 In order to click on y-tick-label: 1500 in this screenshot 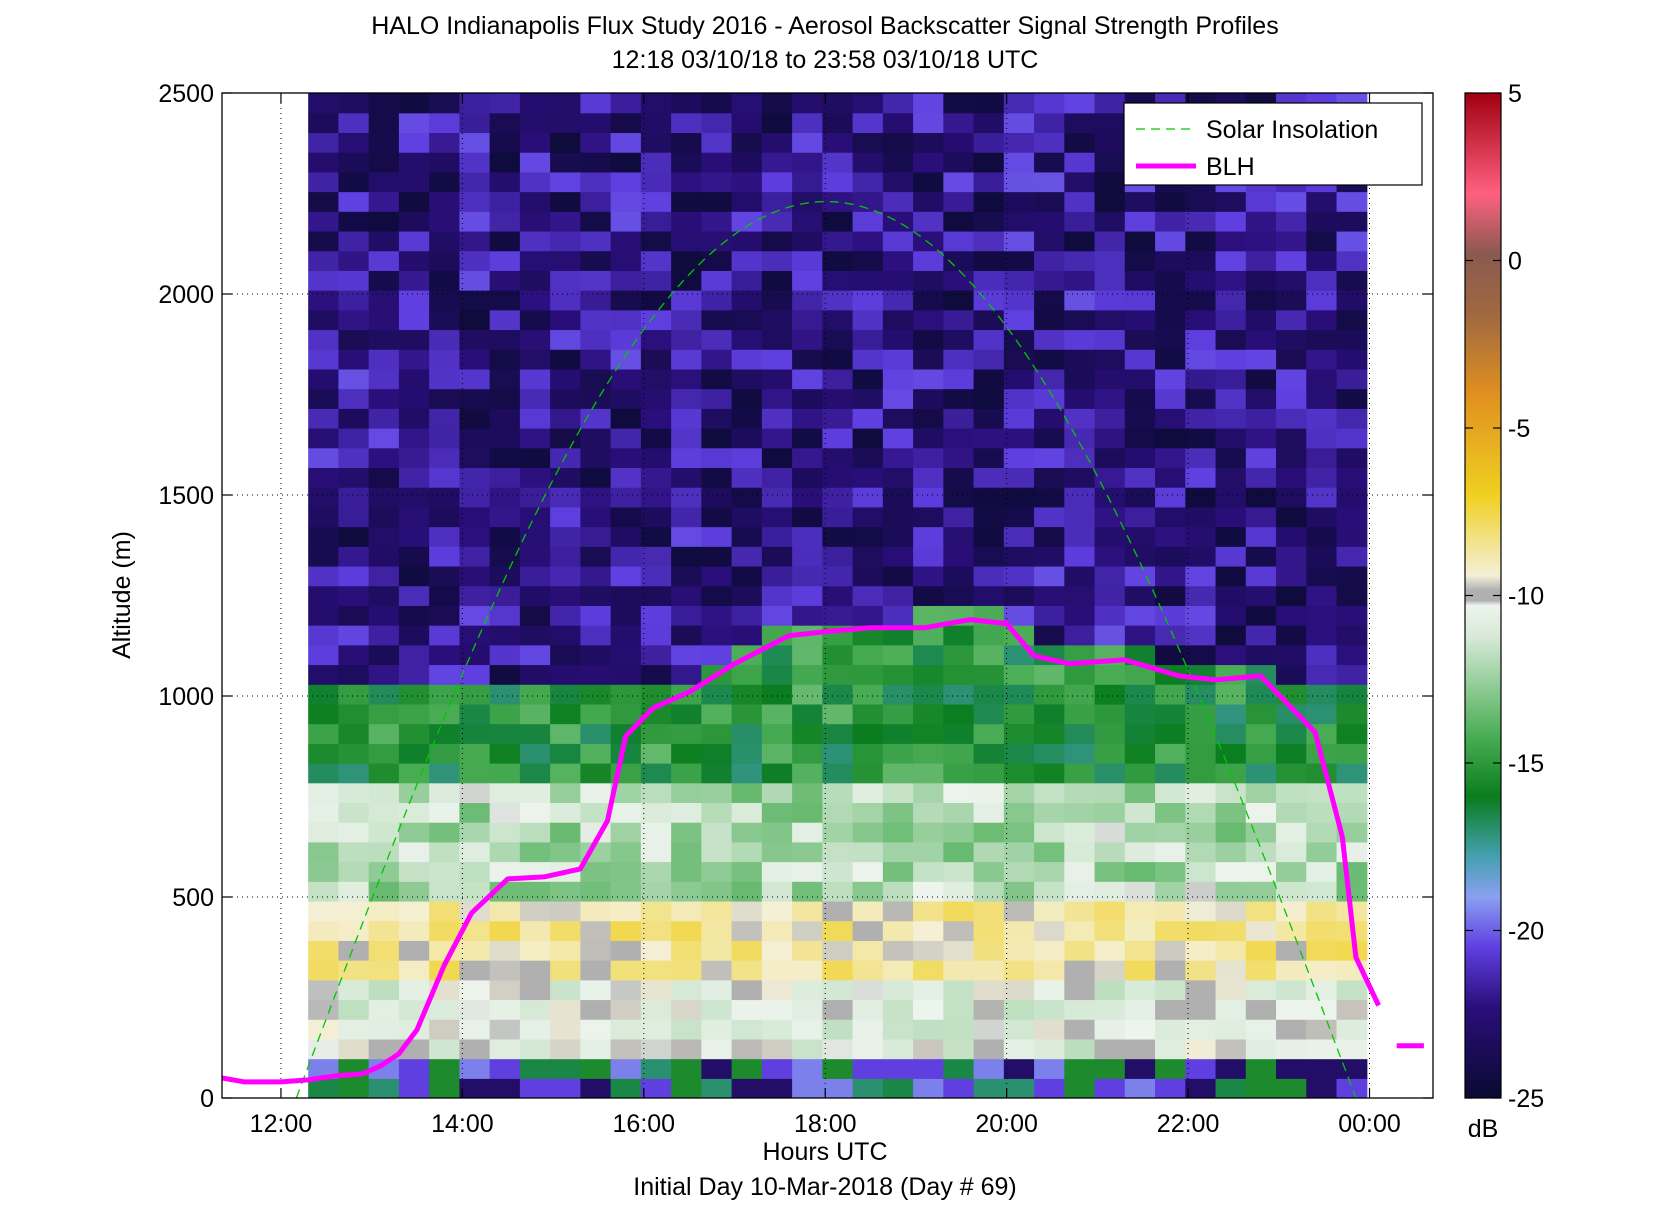, I will do `click(186, 496)`.